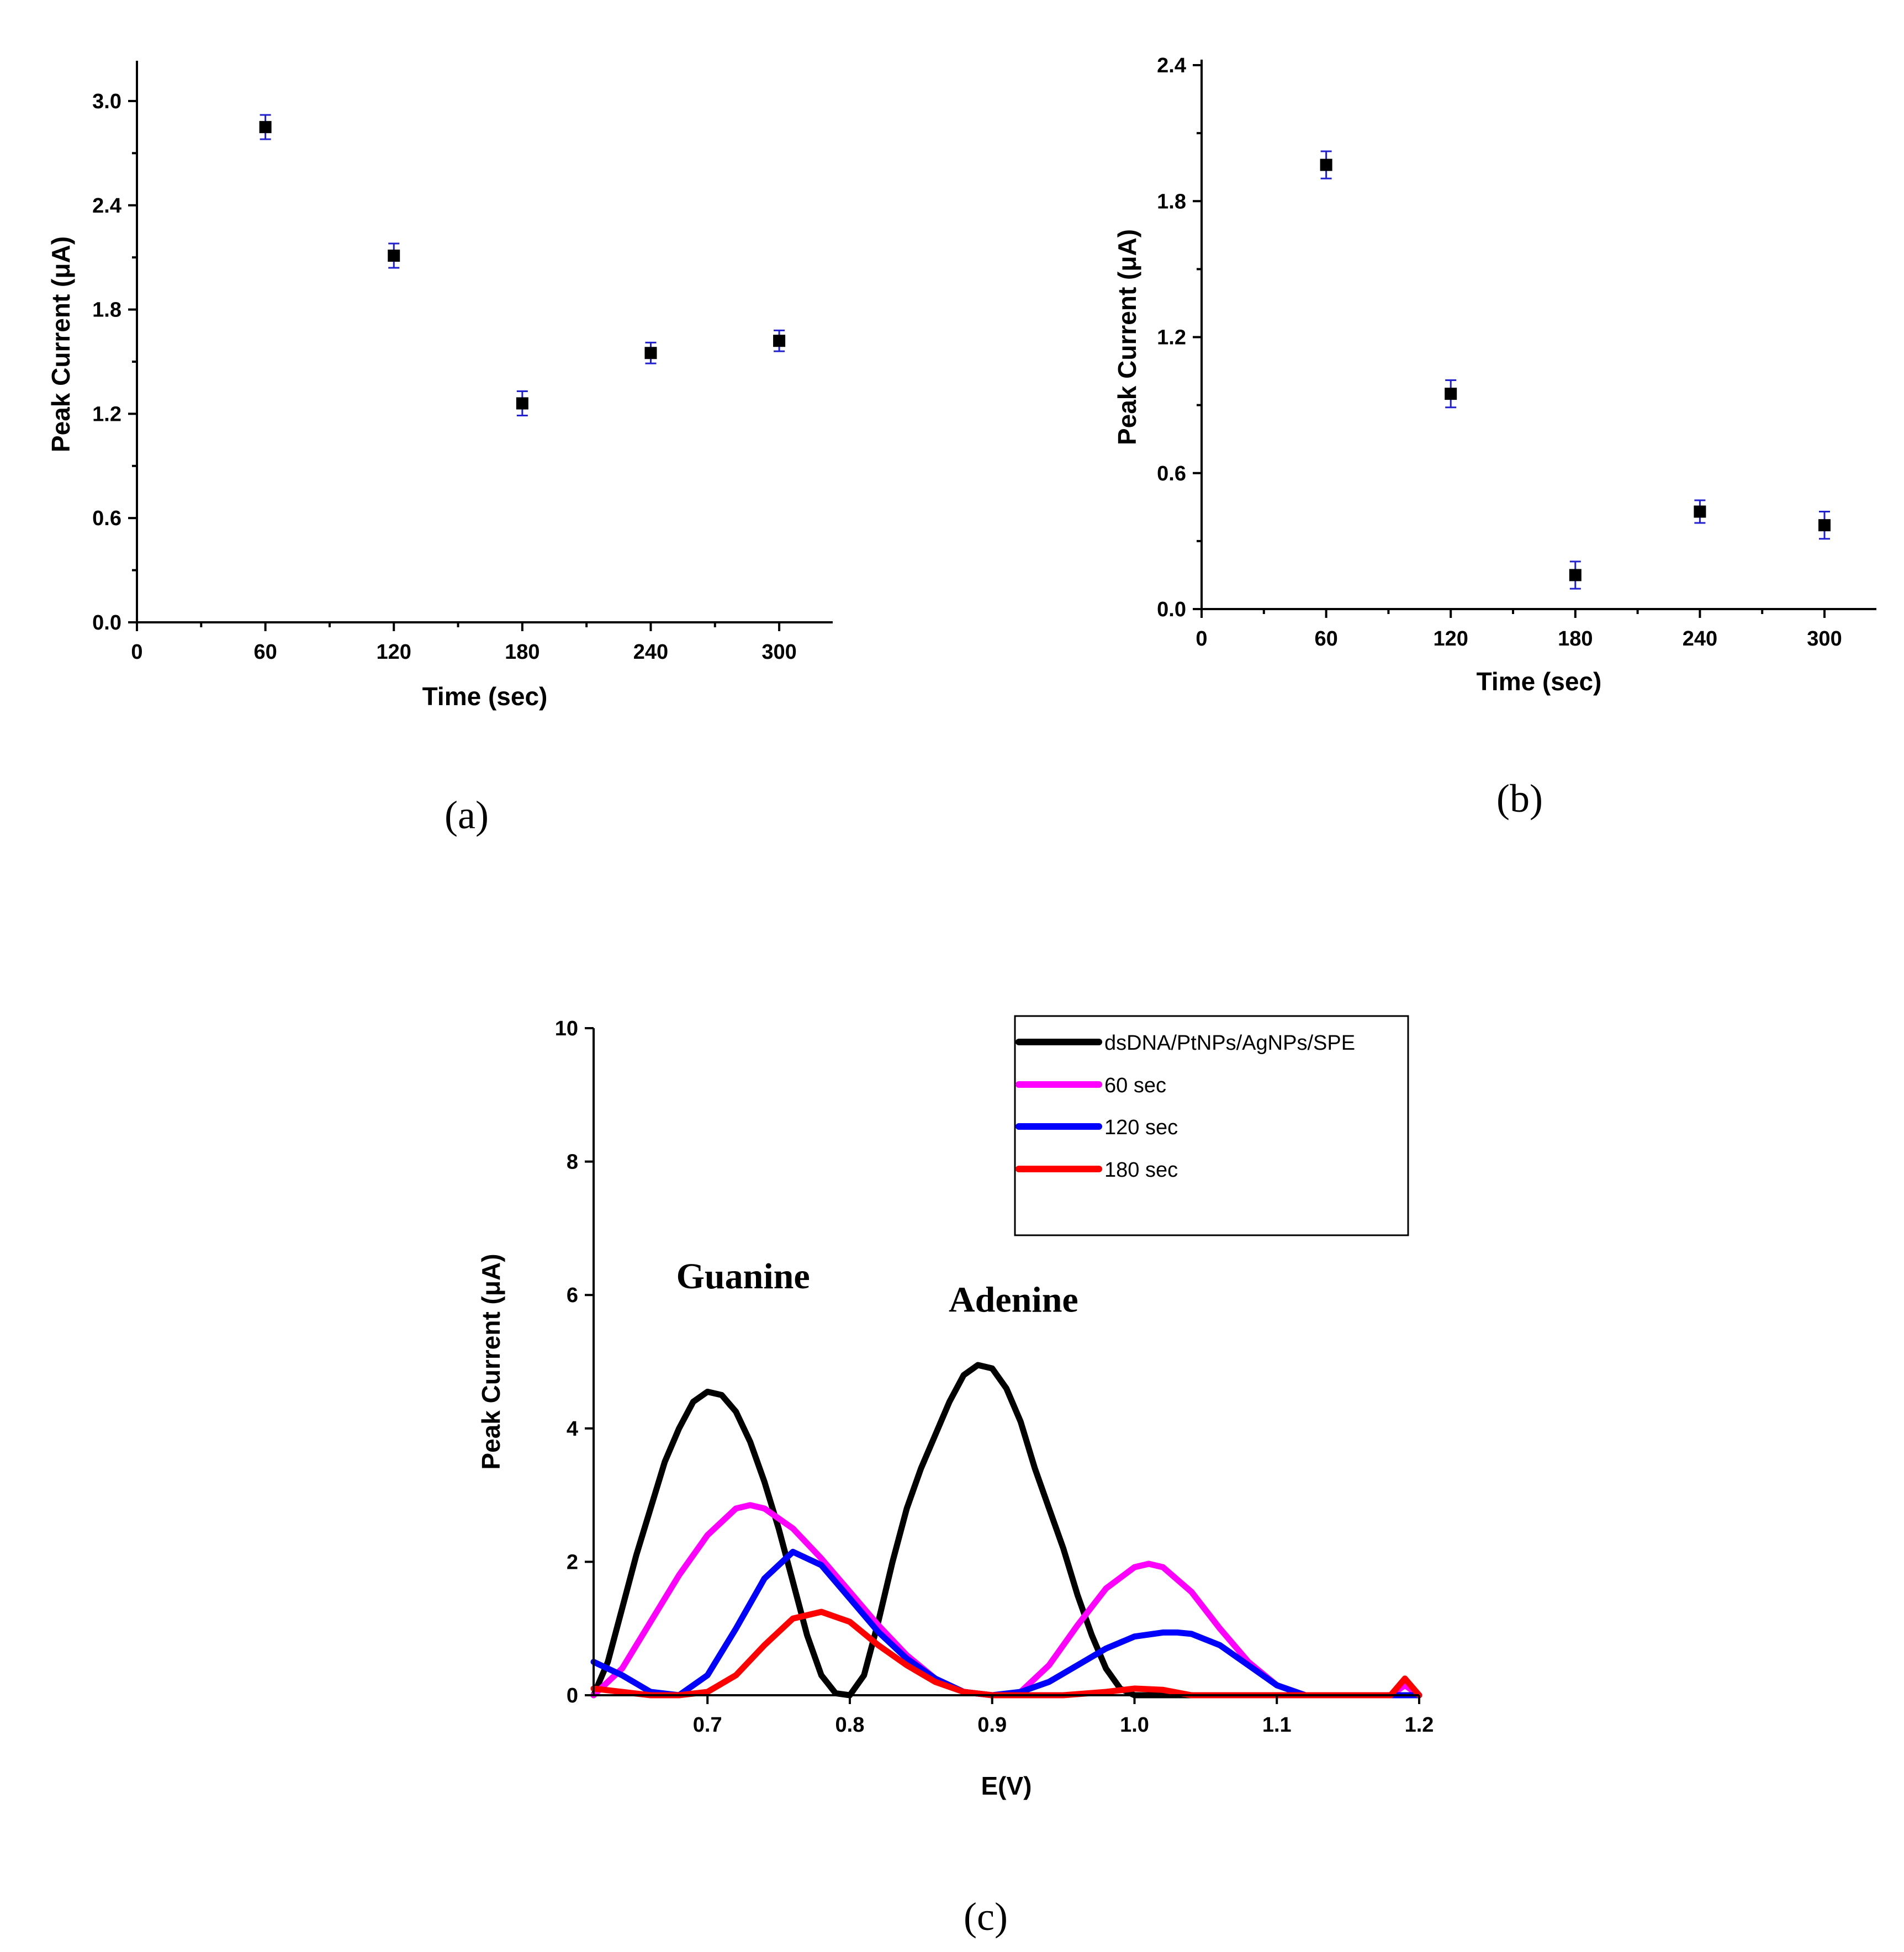 This screenshot has height=1952, width=1904. Describe the element at coordinates (1700, 638) in the screenshot. I see `panel-b-x-tick-label: 240` at that location.